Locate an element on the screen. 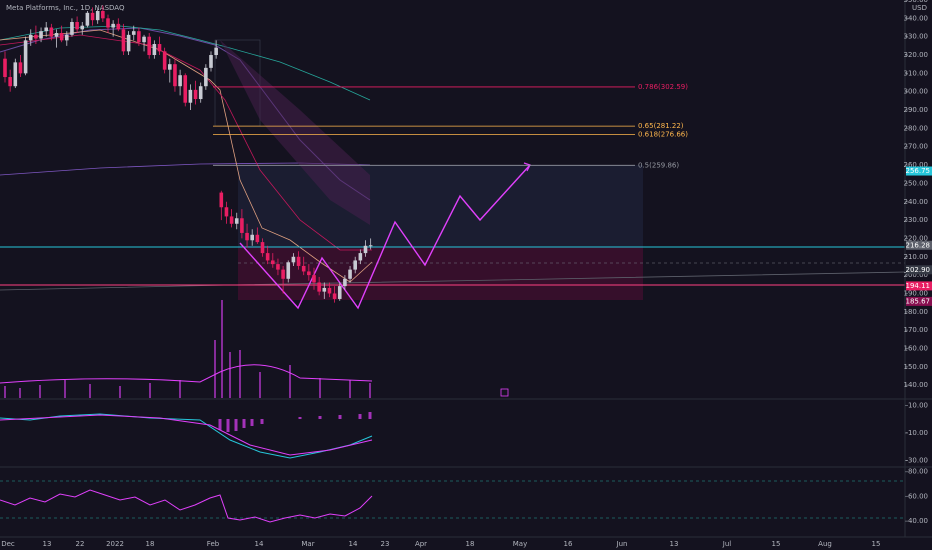 The width and height of the screenshot is (932, 550). price-badge-label: 194.11 is located at coordinates (918, 286).